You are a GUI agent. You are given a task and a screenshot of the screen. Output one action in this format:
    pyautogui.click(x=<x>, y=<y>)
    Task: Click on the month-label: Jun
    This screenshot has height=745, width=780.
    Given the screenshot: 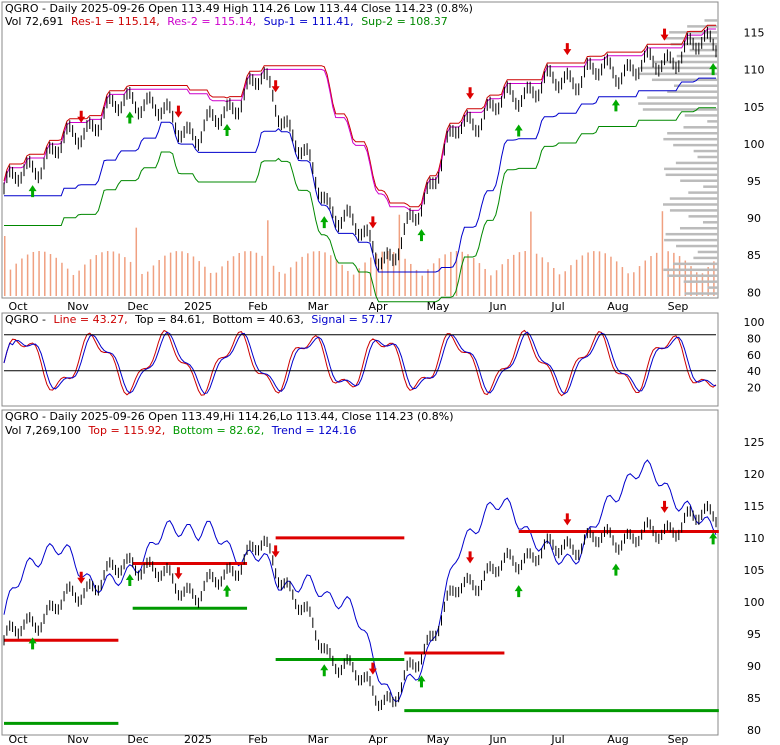 What is the action you would take?
    pyautogui.click(x=497, y=306)
    